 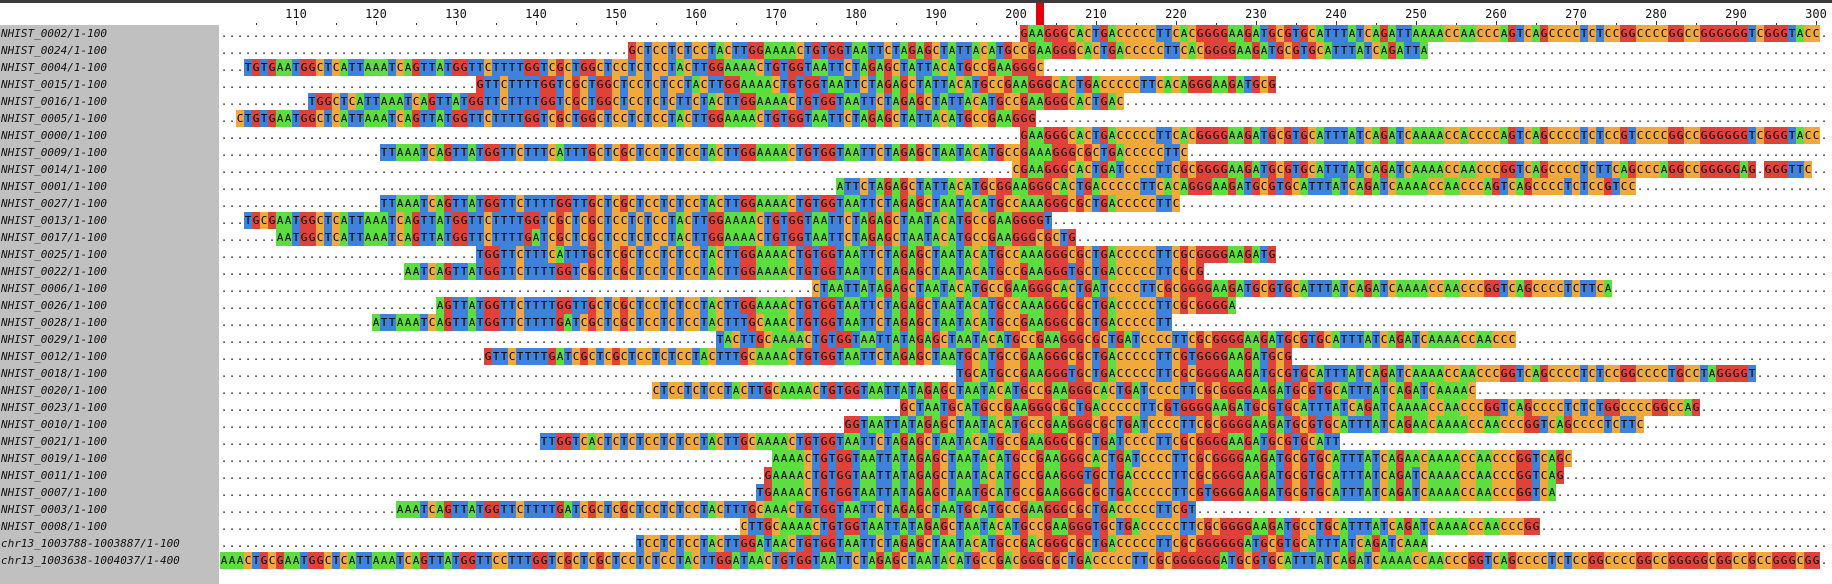 I want to click on sequence-id: NHIST_0013/1-100, so click(x=54, y=220).